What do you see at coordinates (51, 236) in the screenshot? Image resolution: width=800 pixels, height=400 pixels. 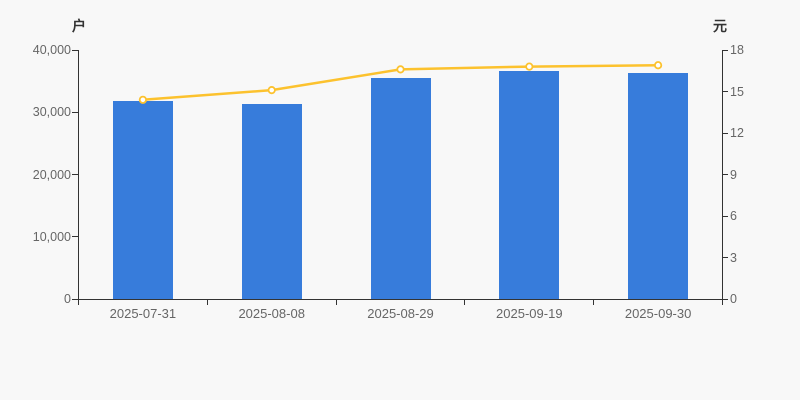 I see `y-axis-tick-label-left: 10,000` at bounding box center [51, 236].